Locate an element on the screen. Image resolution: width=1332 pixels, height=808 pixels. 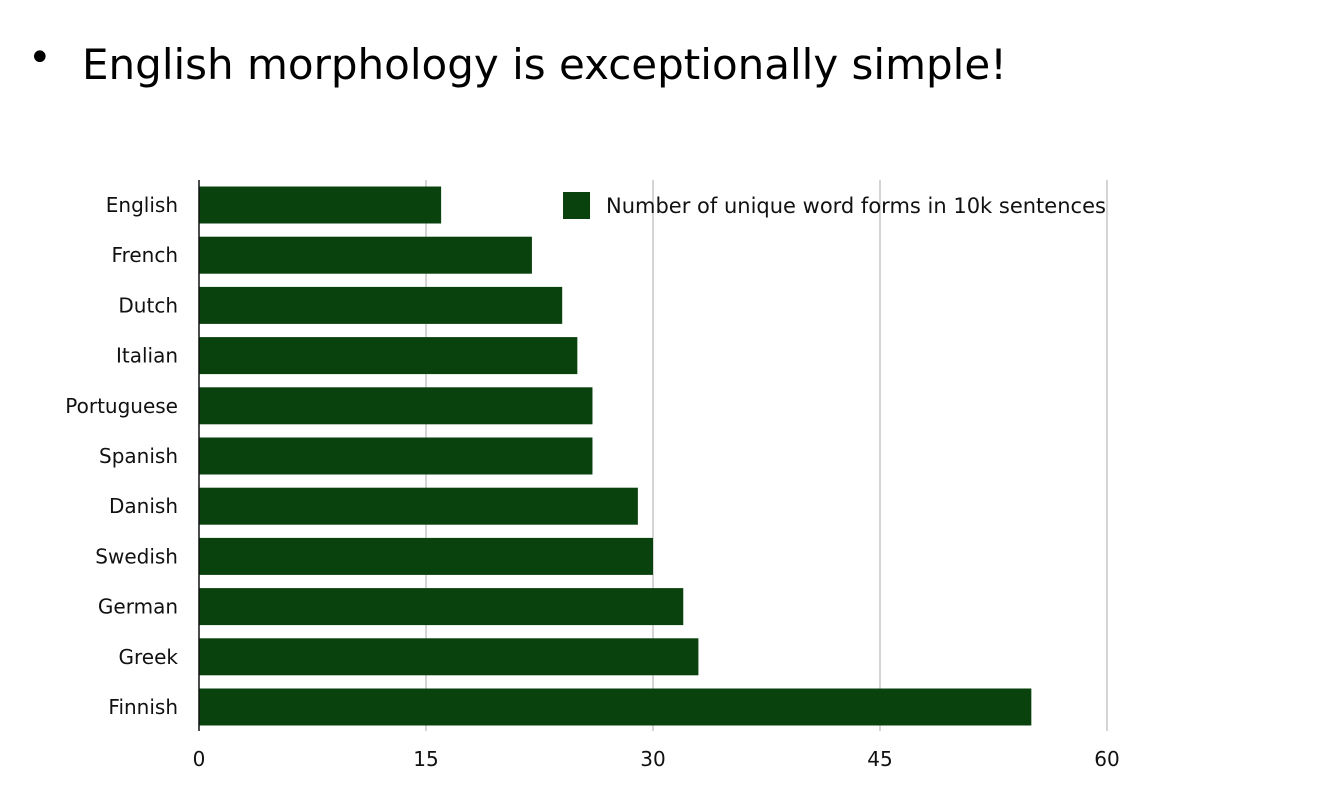
x-tick-label-0: 0 is located at coordinates (199, 759).